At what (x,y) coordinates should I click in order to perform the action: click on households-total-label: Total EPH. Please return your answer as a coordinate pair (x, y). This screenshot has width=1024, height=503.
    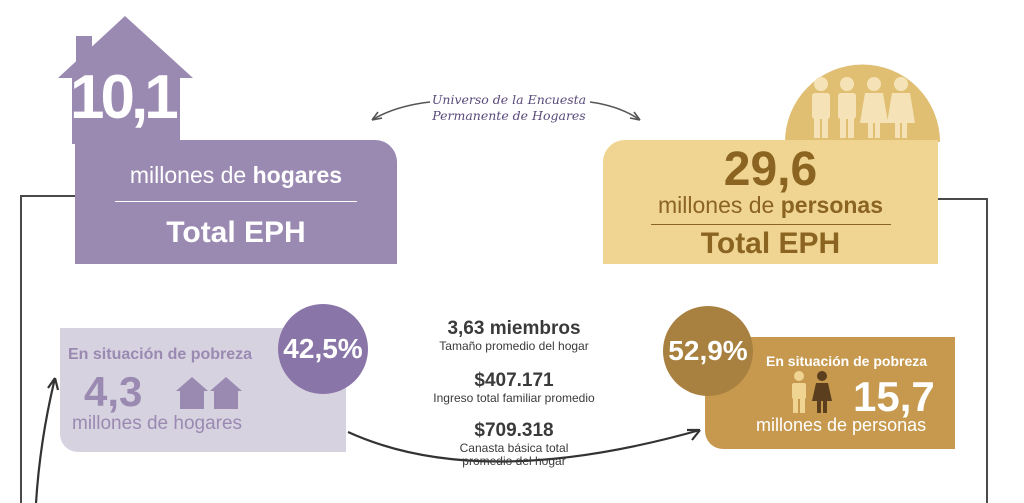
    Looking at the image, I should click on (236, 232).